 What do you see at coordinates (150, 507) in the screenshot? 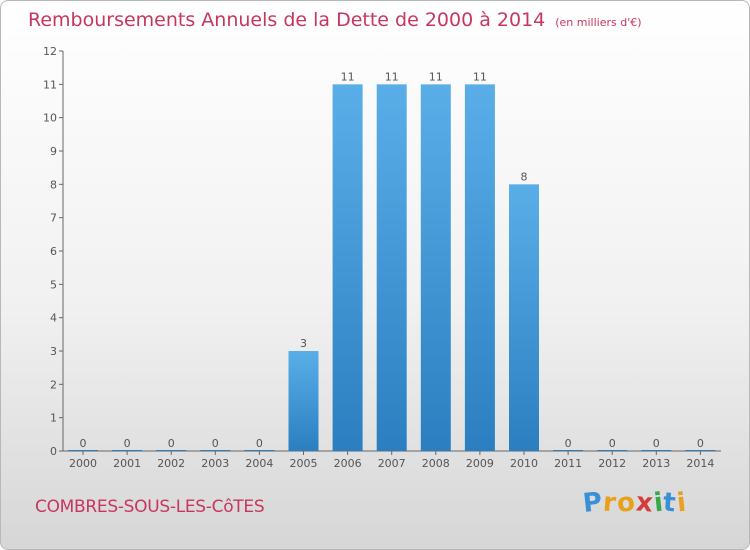
I see `town-name: COMBRES-SOUS-LES-CôTES` at bounding box center [150, 507].